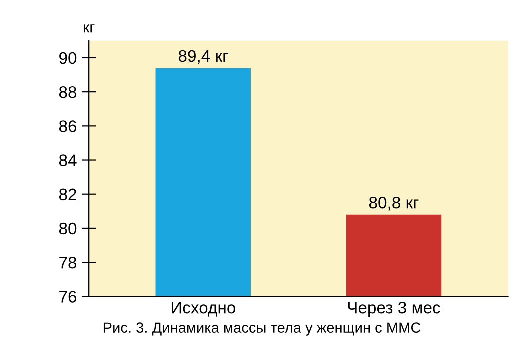  Describe the element at coordinates (68, 92) in the screenshot. I see `y-tick-label: 88` at that location.